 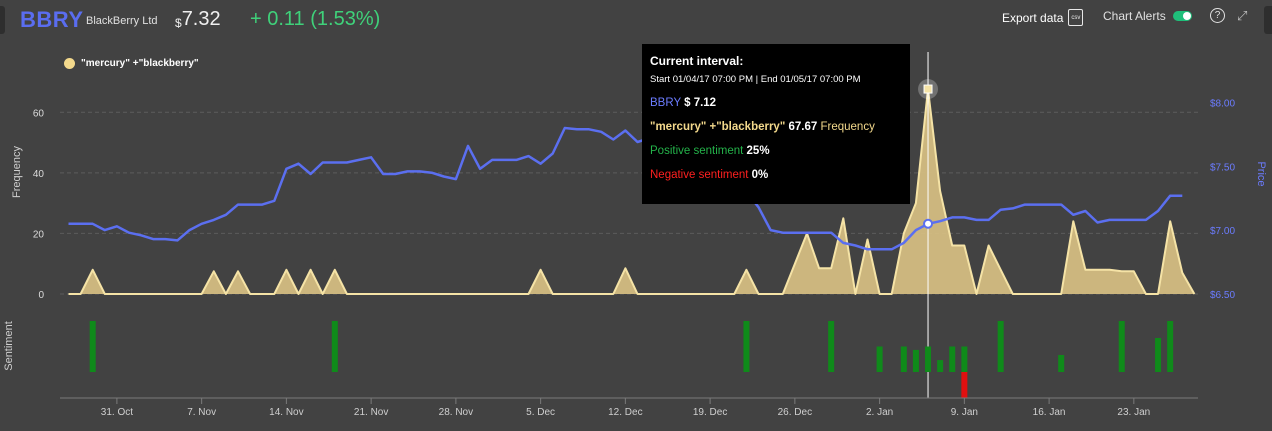 I want to click on x-tick-label: 21. Nov, so click(x=371, y=412).